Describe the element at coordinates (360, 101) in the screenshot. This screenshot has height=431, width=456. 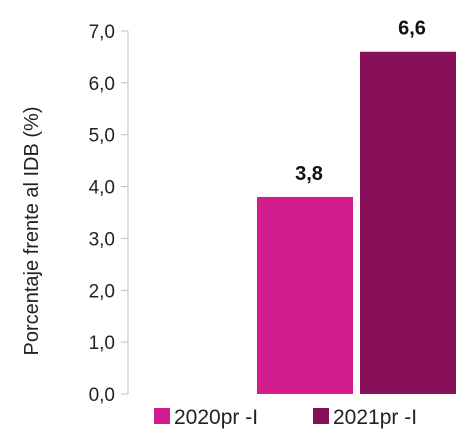
I see `data-labels: 3,8 6,6` at that location.